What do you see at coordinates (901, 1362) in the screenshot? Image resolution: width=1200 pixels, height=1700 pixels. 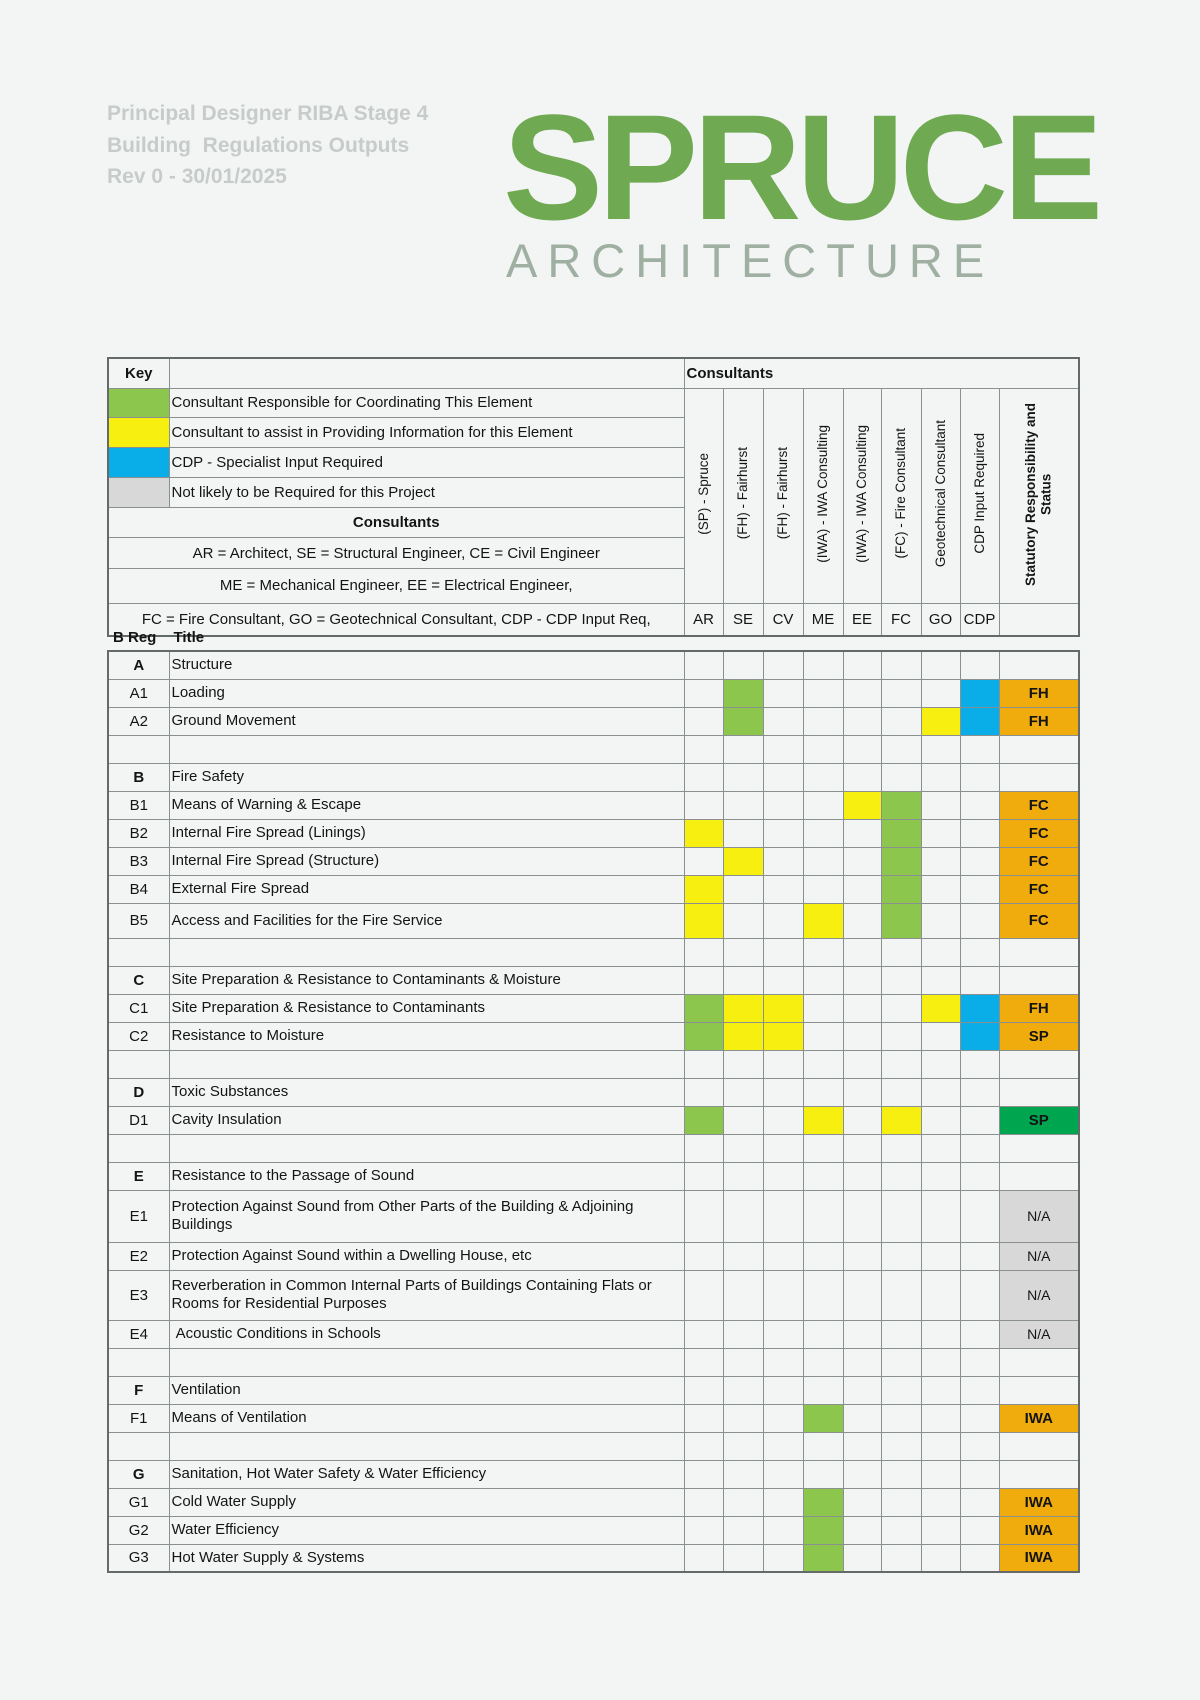 I see `cell-blank-FC` at bounding box center [901, 1362].